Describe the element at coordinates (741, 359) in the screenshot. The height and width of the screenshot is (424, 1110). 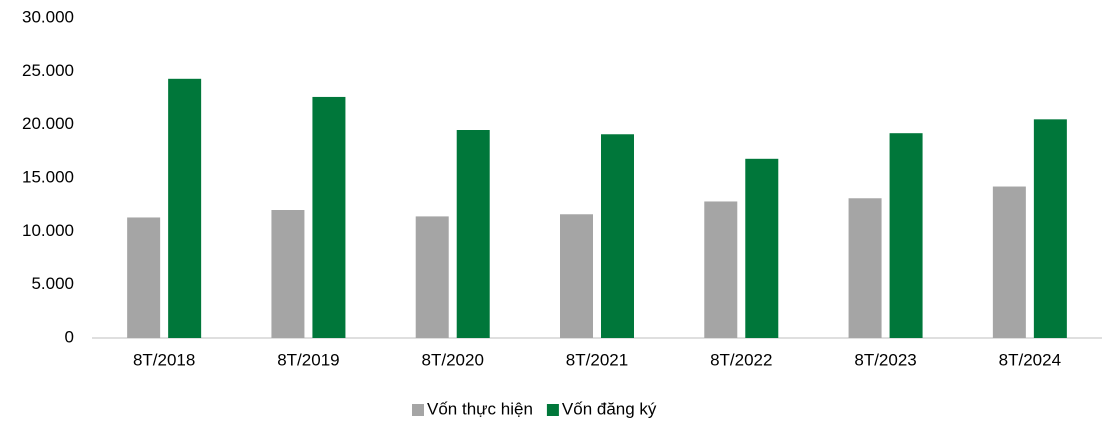
I see `x-tick-label: 8T/2022` at that location.